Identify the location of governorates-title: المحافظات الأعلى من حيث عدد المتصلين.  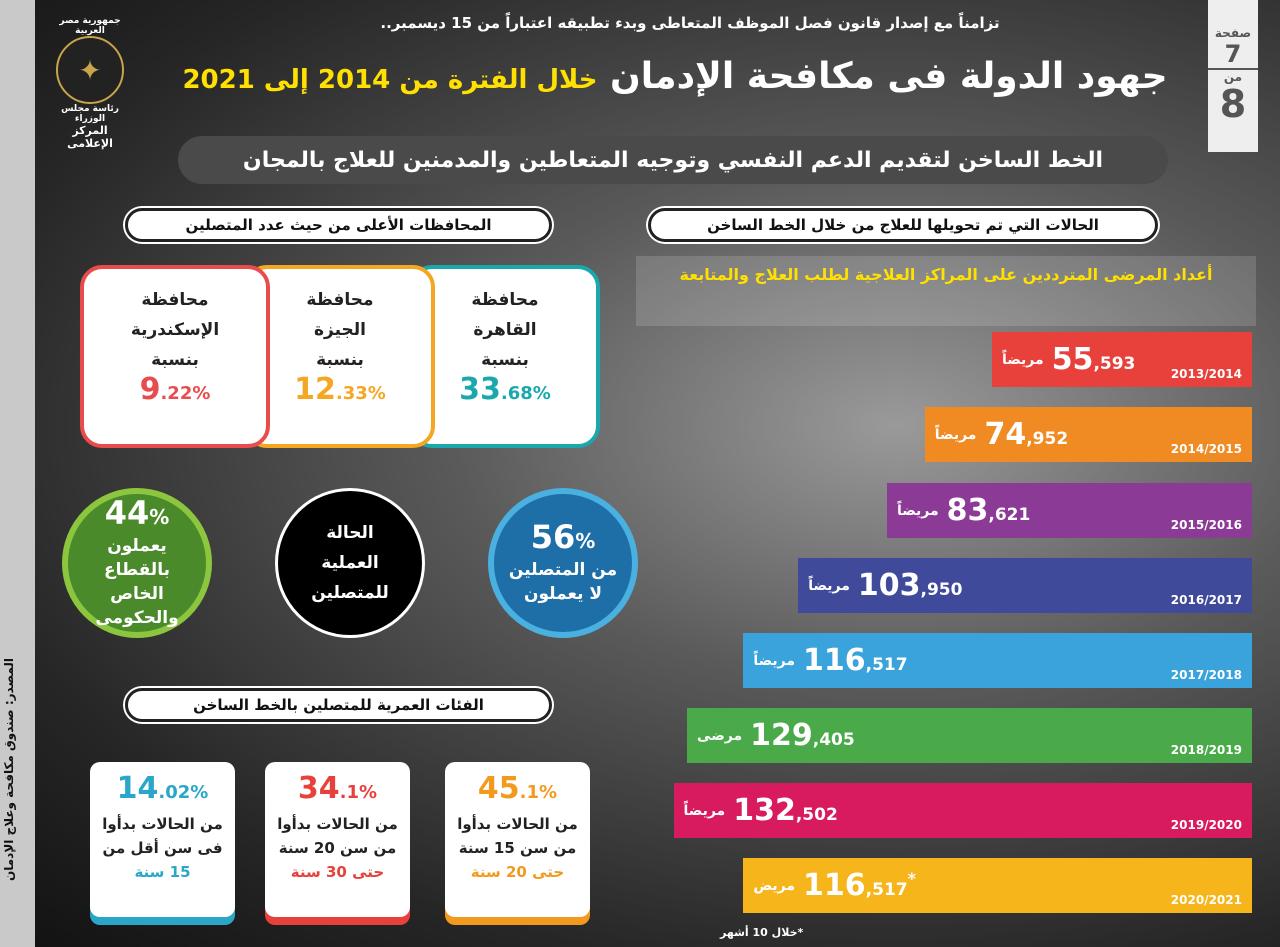
(338, 225).